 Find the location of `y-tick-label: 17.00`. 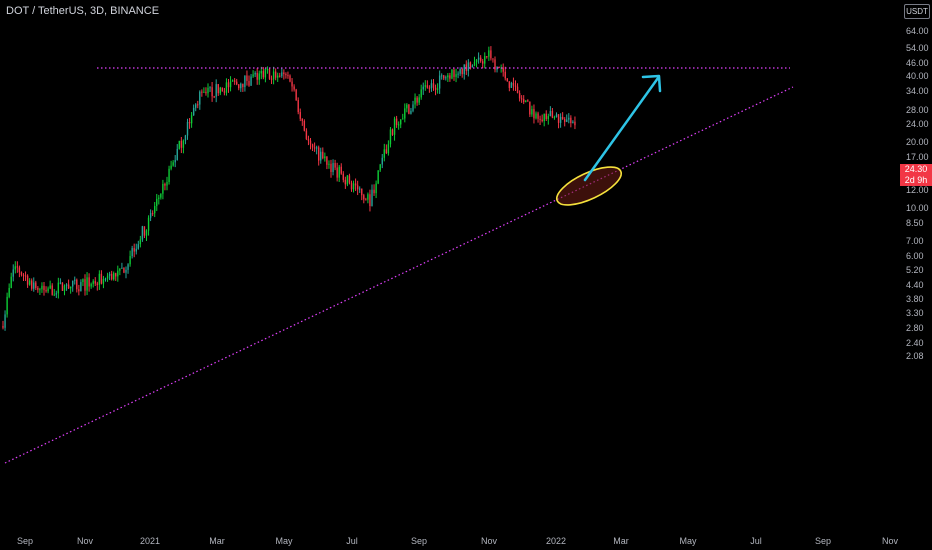

y-tick-label: 17.00 is located at coordinates (917, 157).